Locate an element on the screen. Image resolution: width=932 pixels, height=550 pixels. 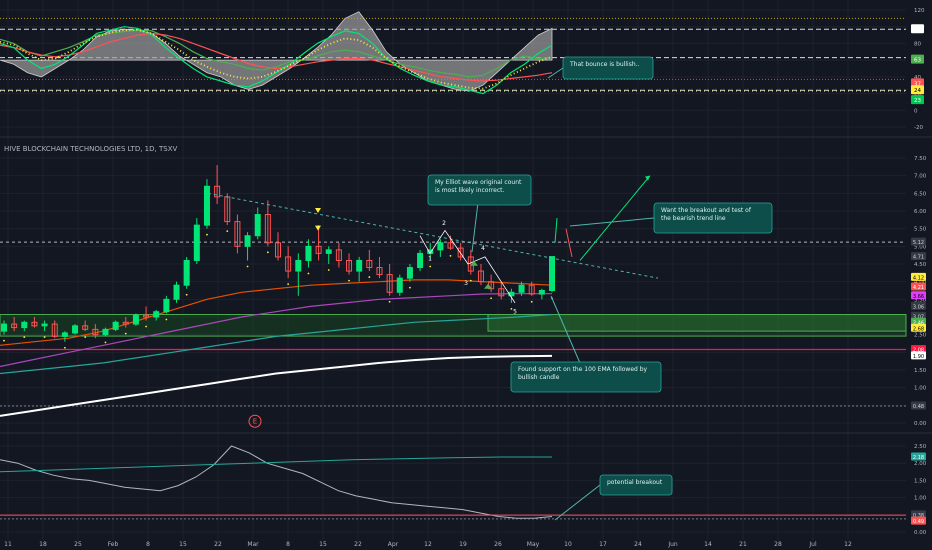
volatility-label-bg is located at coordinates (918, 514).